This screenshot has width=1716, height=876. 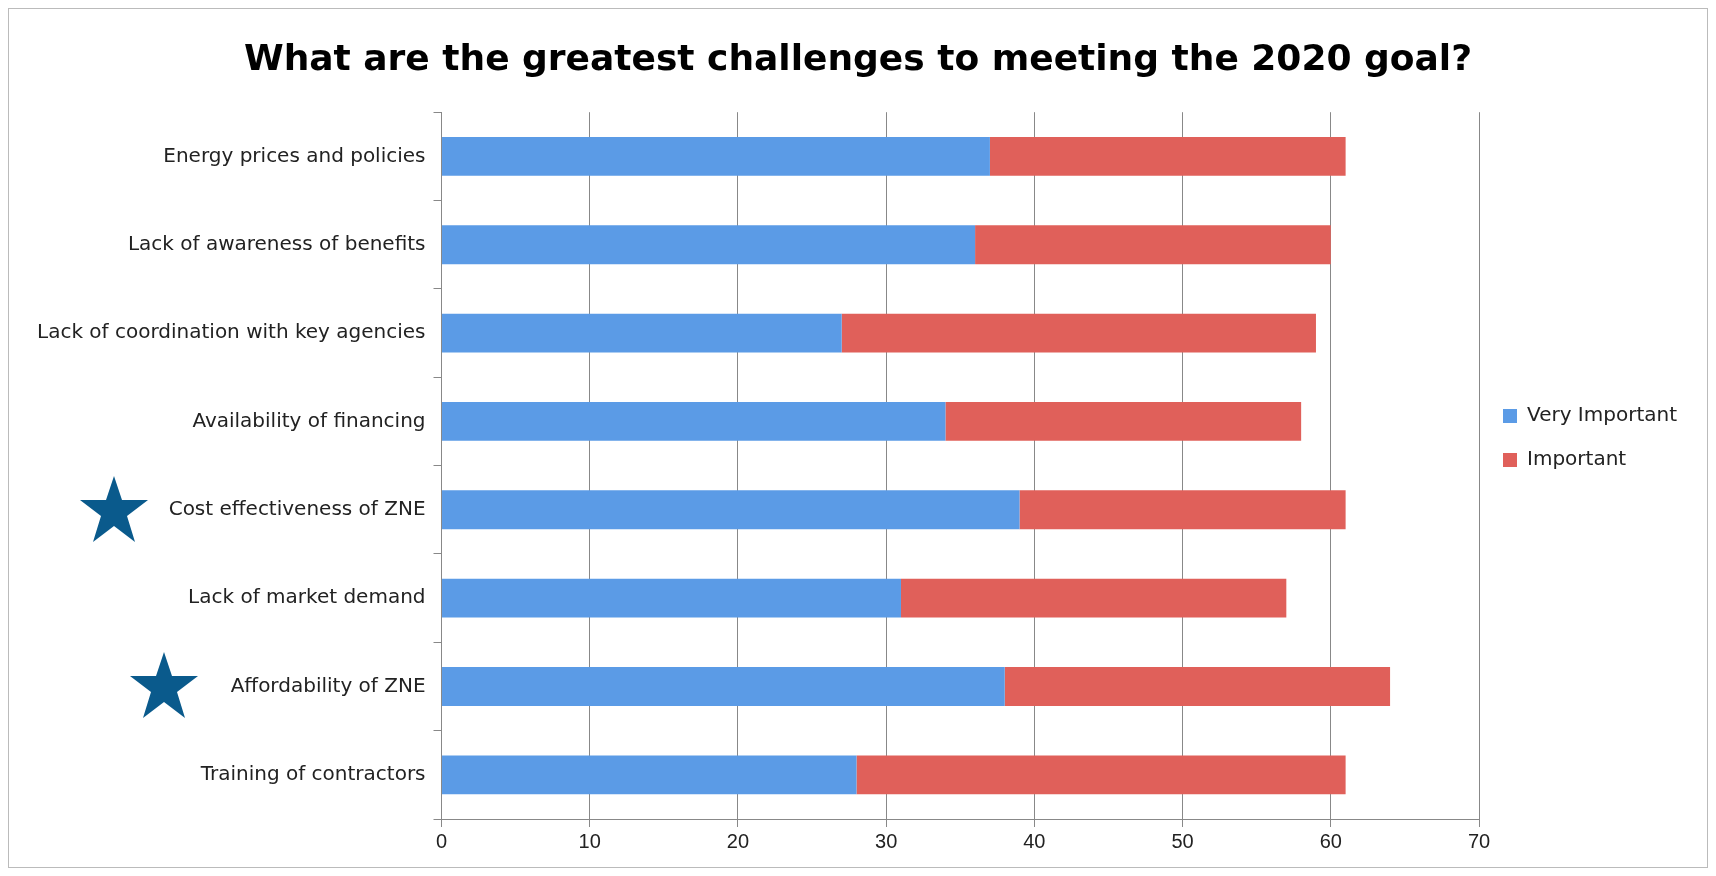 What do you see at coordinates (589, 840) in the screenshot?
I see `x-tick-label: 10` at bounding box center [589, 840].